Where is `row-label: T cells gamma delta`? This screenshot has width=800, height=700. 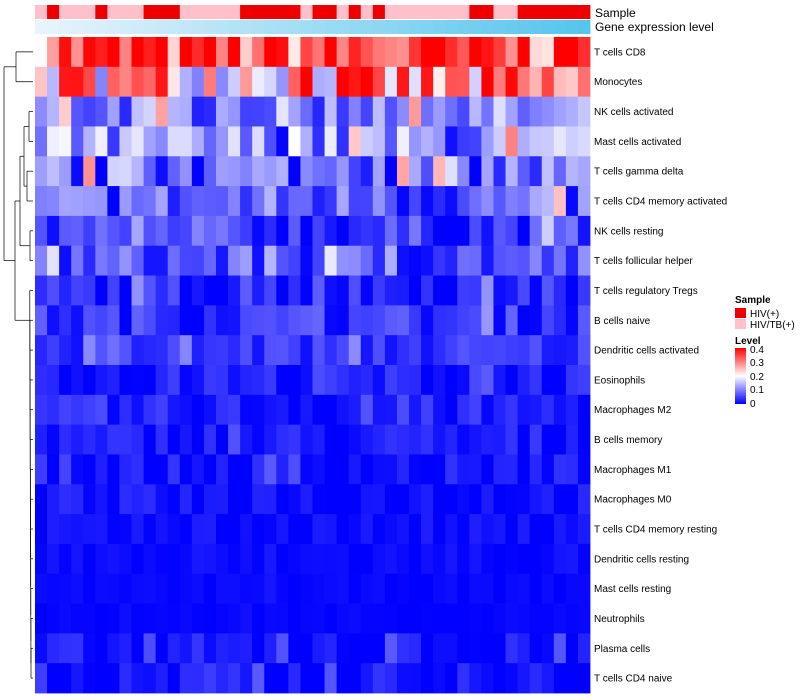
row-label: T cells gamma delta is located at coordinates (639, 172).